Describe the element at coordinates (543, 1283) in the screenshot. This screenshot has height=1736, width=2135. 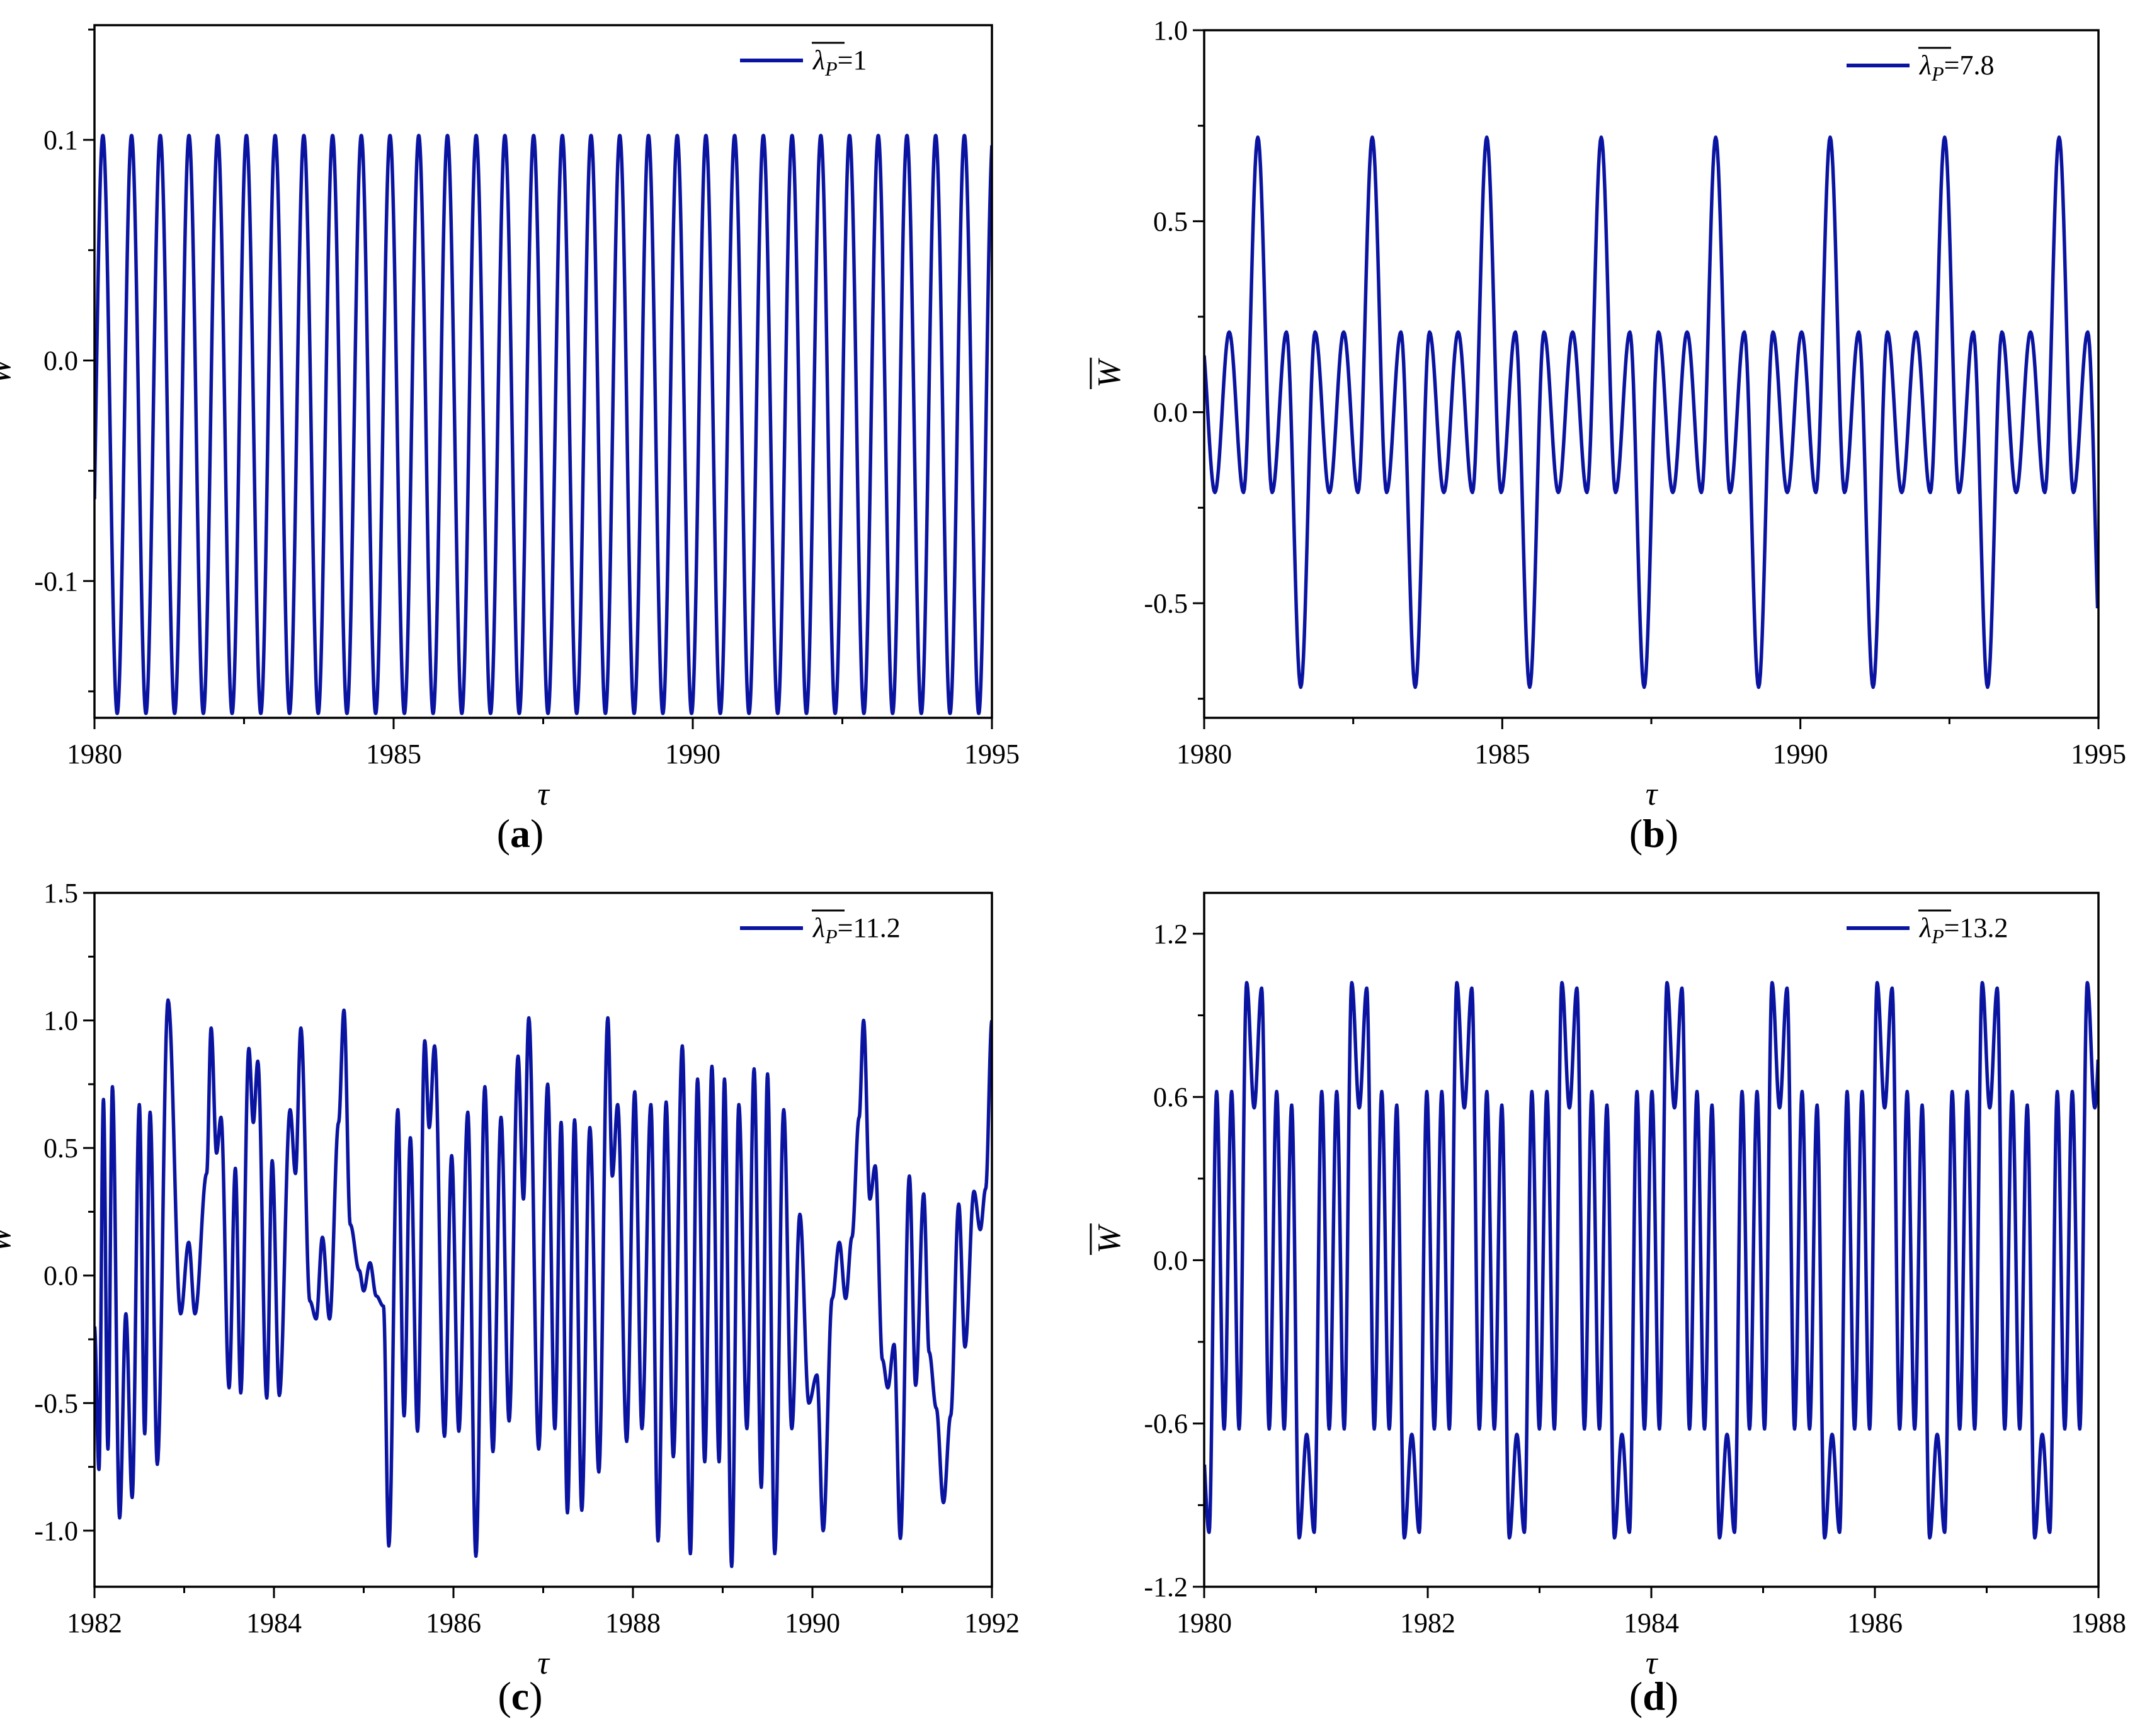
I see `series-line-c` at that location.